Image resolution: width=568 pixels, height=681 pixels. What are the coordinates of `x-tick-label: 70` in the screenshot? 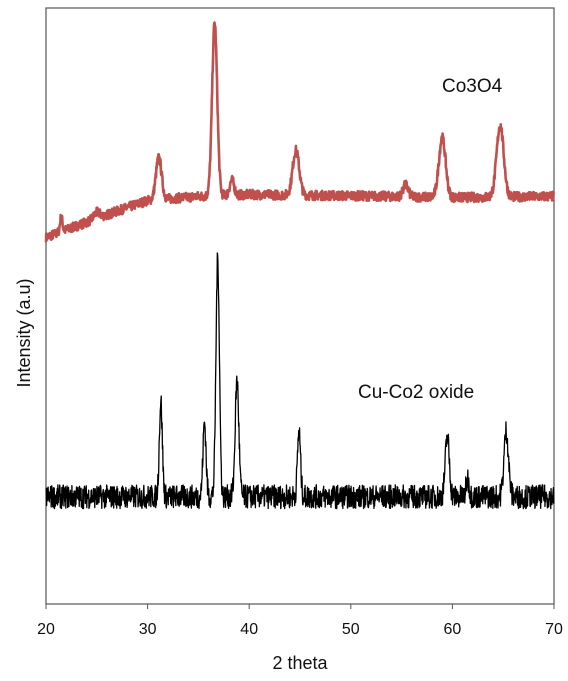 It's located at (554, 629).